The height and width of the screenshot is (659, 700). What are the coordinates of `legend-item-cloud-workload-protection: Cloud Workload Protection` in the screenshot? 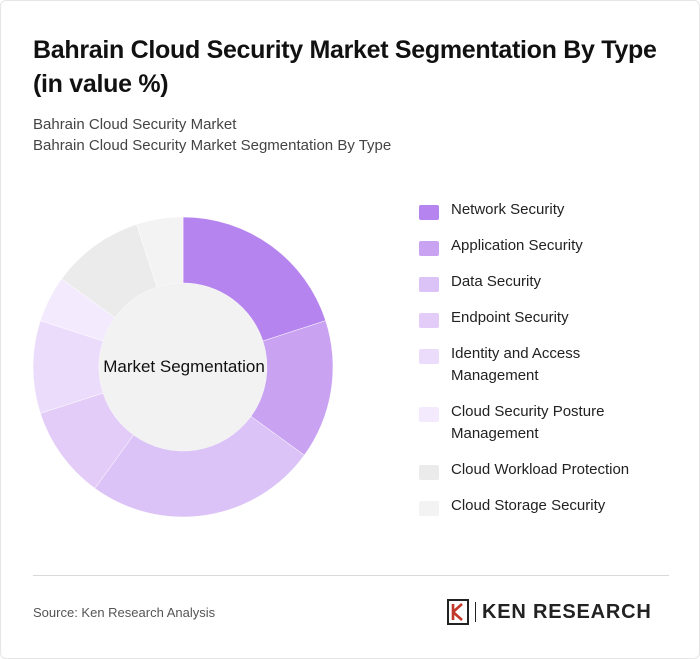 It's located at (549, 470).